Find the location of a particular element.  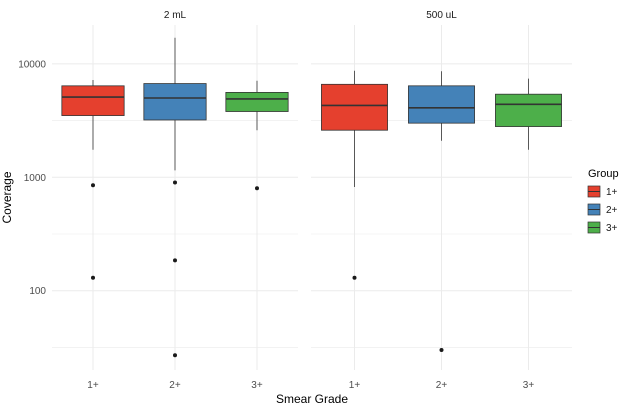

y-tick-label: 100 is located at coordinates (37, 291).